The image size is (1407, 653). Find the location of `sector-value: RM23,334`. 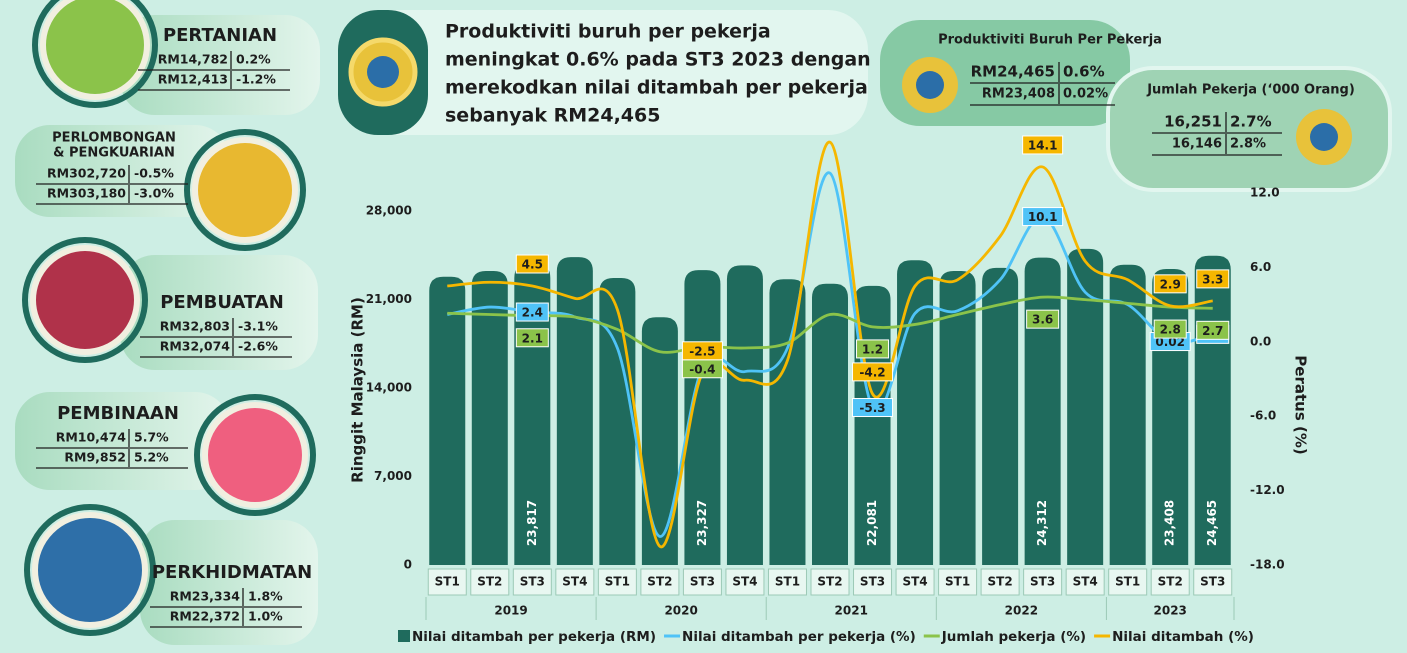

sector-value: RM23,334 is located at coordinates (205, 596).